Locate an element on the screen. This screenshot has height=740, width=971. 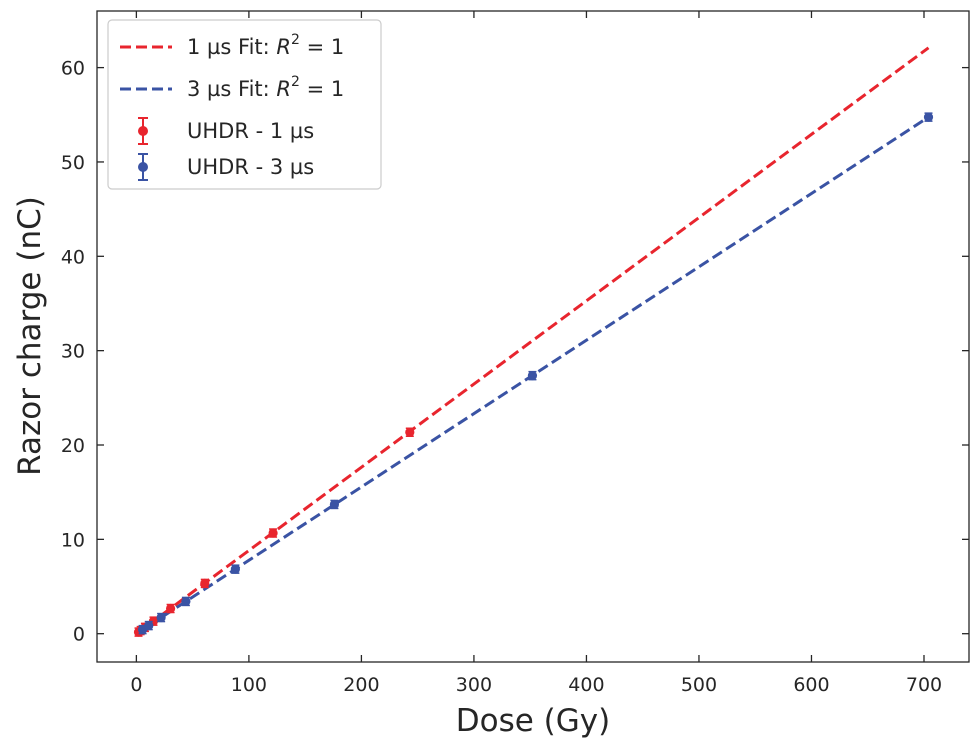
legend-label: 1 µs Fit: R2 = 1 is located at coordinates (265, 45).